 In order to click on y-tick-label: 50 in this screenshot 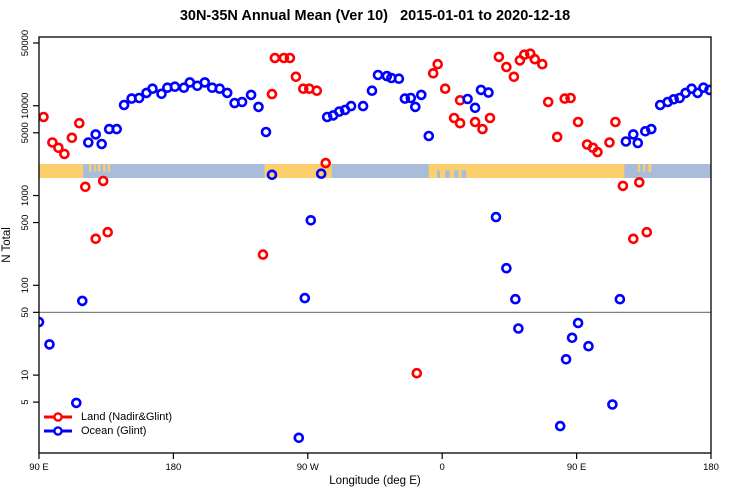, I will do `click(25, 312)`.